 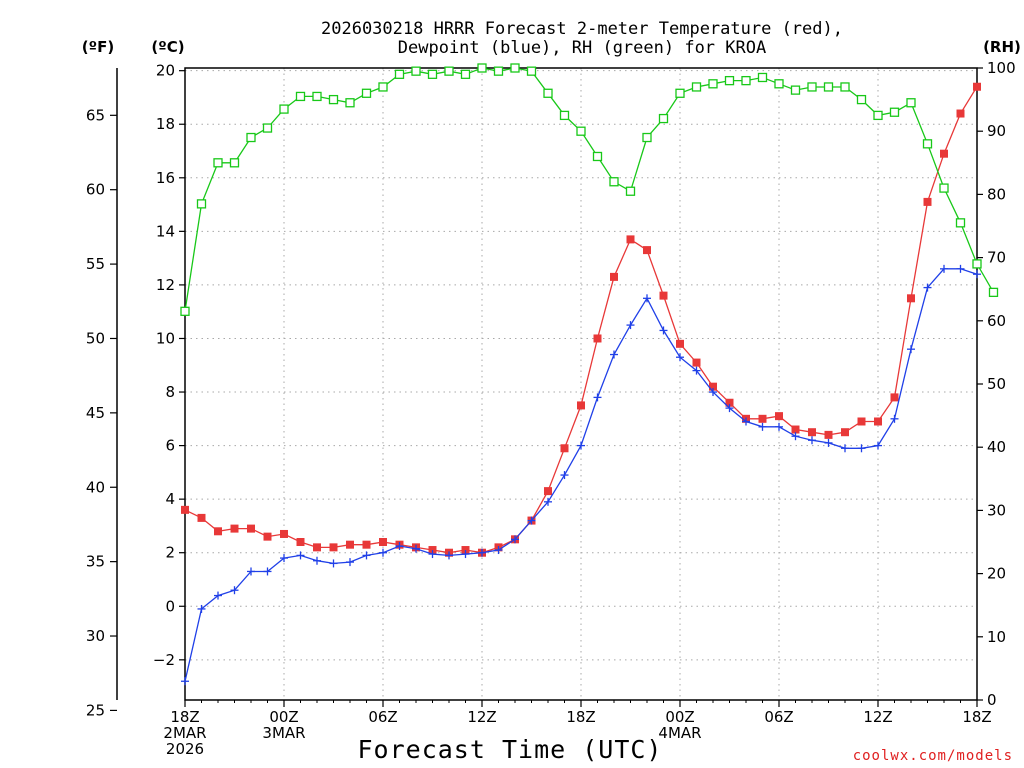 I want to click on x-tick-label: 2026, so click(x=185, y=749).